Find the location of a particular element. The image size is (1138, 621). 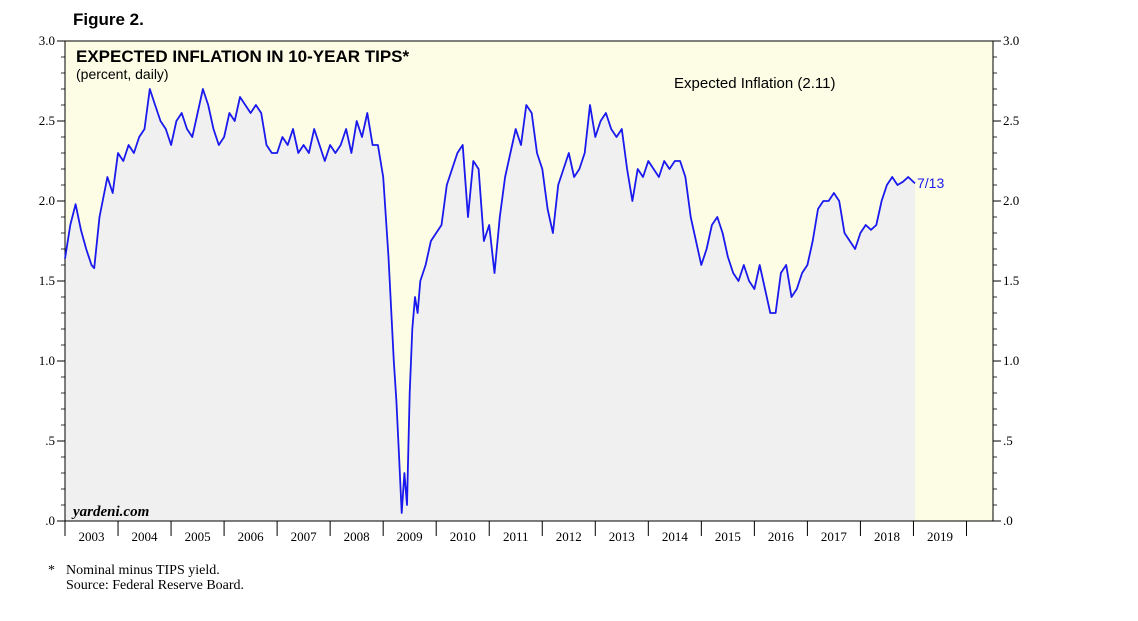

x-tick-label: 2014 is located at coordinates (675, 536).